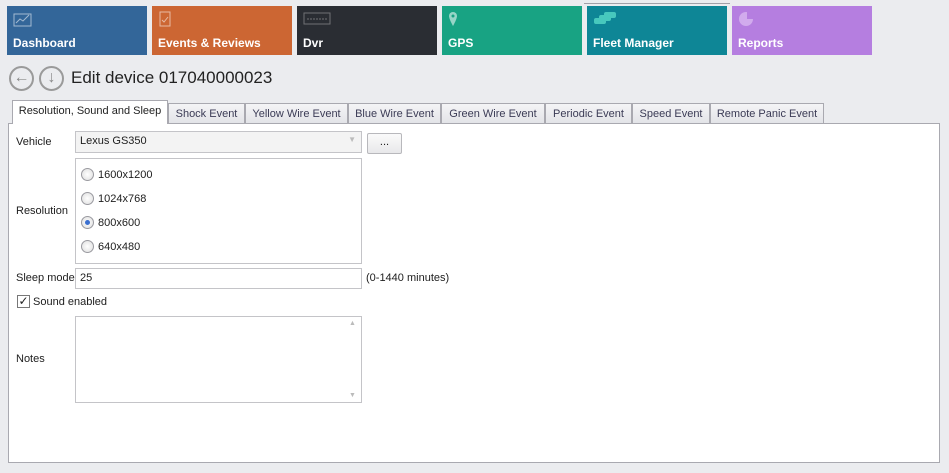 Image resolution: width=949 pixels, height=473 pixels. Describe the element at coordinates (353, 359) in the screenshot. I see `notes-scrollbar: ▲ ▼` at that location.